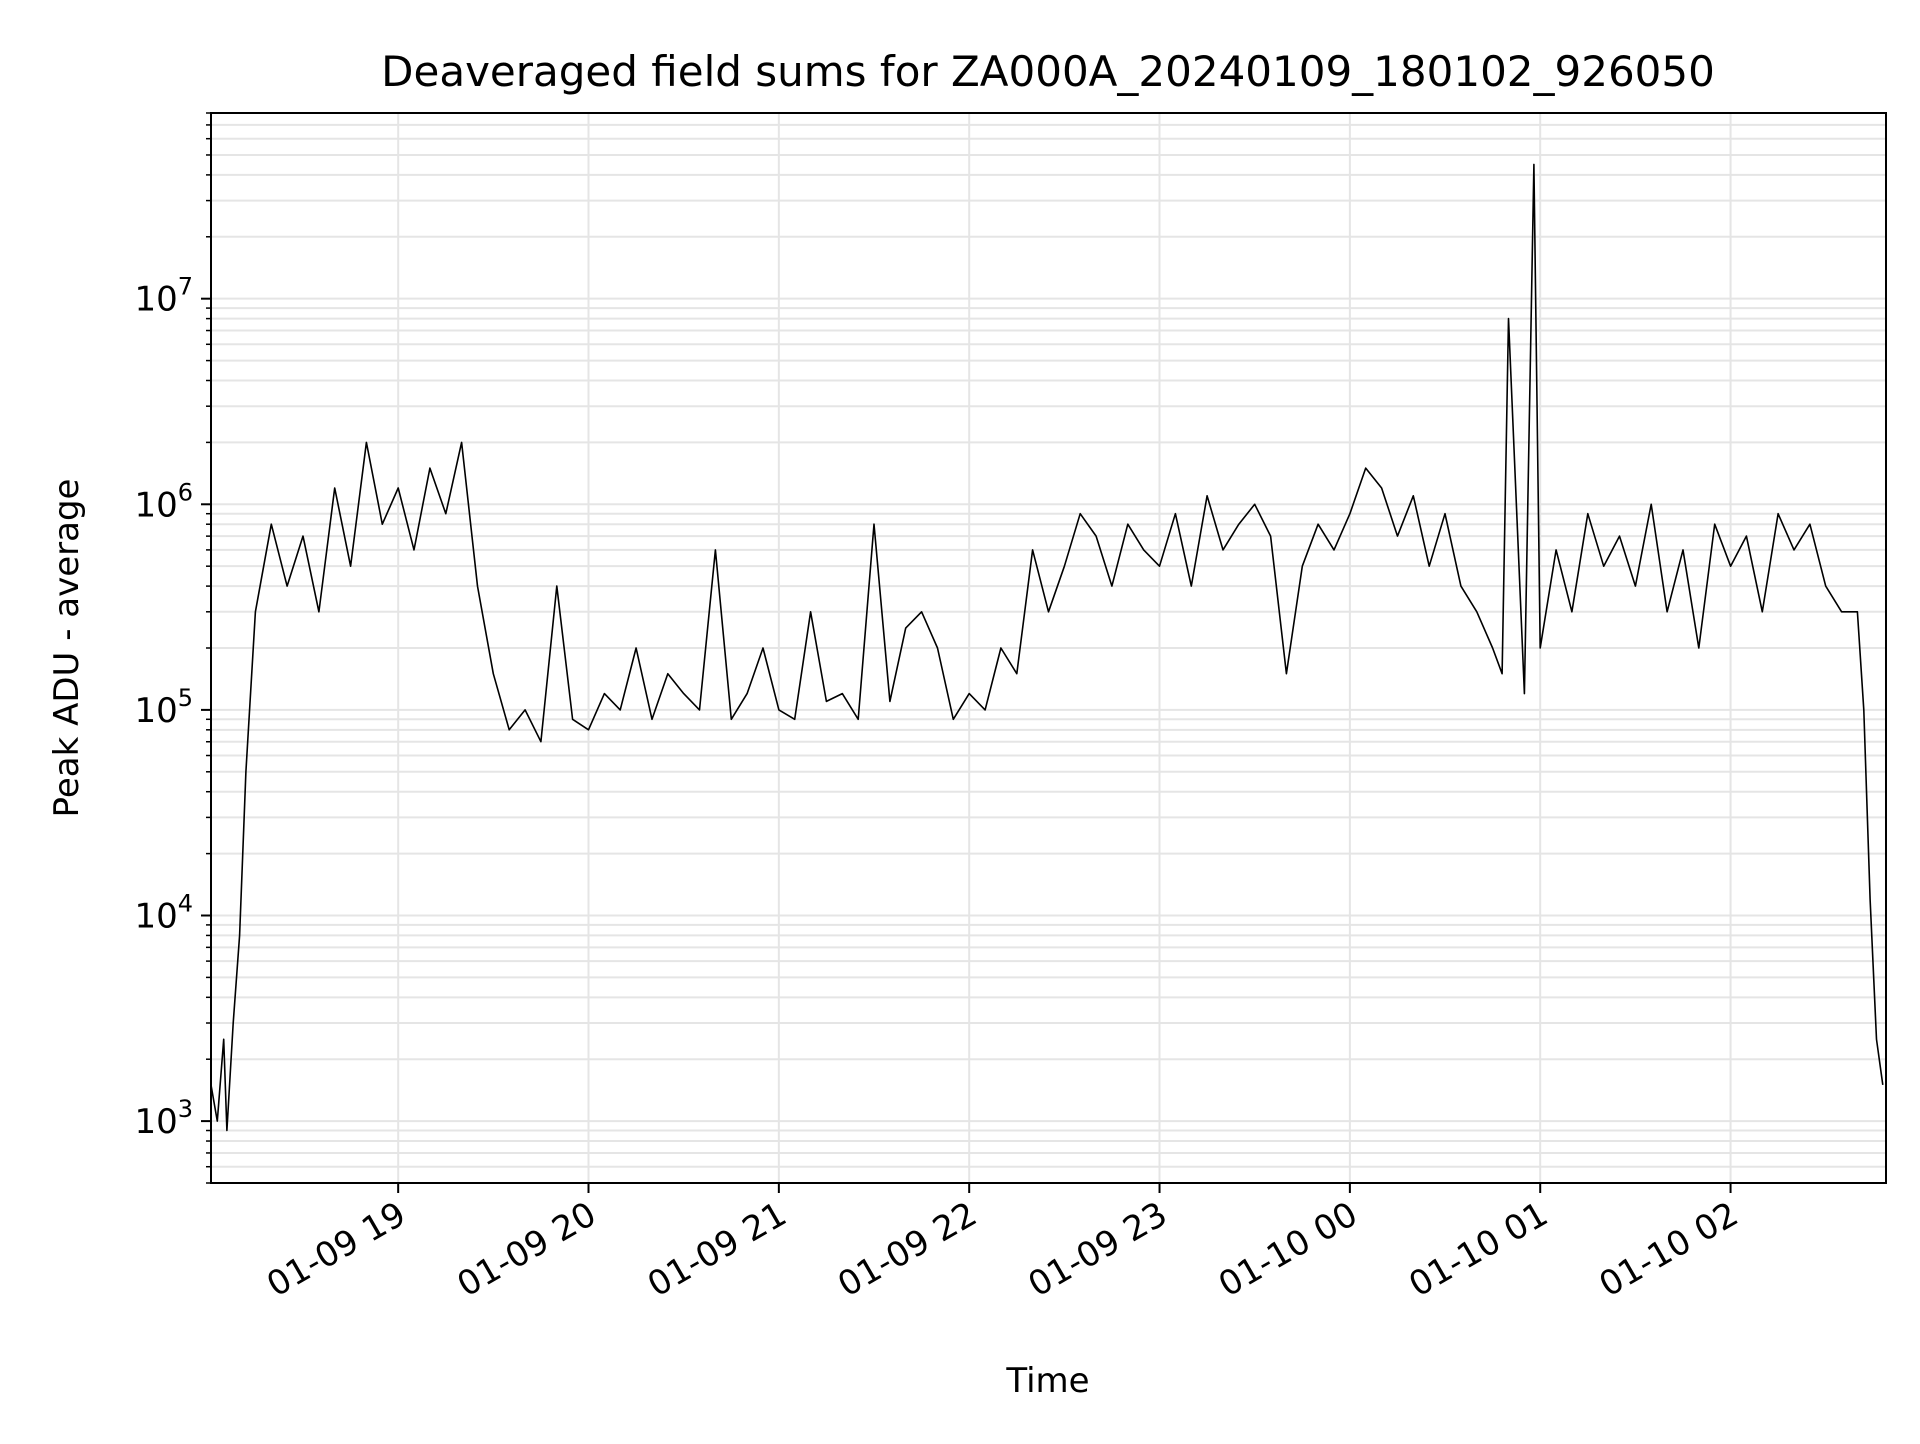 The image size is (1920, 1444). I want to click on y-tick-label: 10⁴, so click(163, 913).